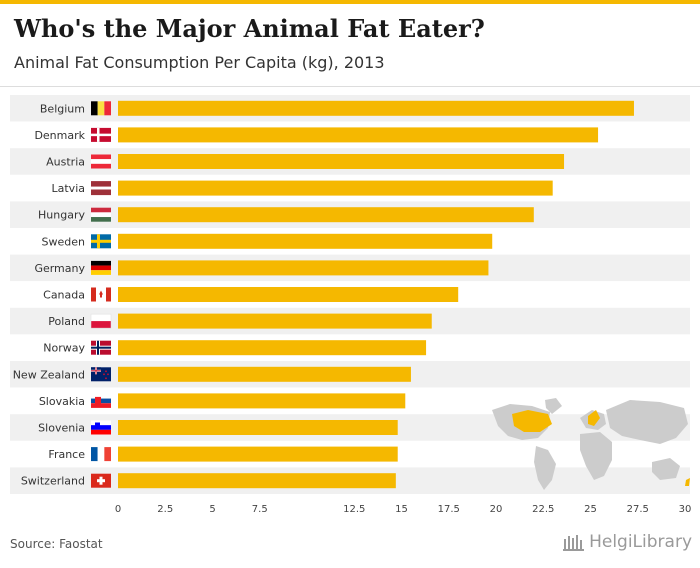 Image resolution: width=700 pixels, height=568 pixels. I want to click on x-tick-label: 15, so click(401, 509).